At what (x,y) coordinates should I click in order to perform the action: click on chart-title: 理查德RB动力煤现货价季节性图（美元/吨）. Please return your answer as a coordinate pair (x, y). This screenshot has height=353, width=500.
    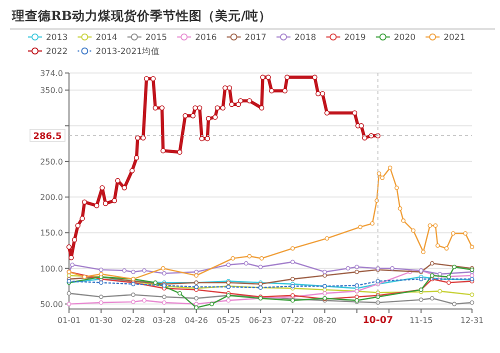
    Looking at the image, I should click on (141, 15).